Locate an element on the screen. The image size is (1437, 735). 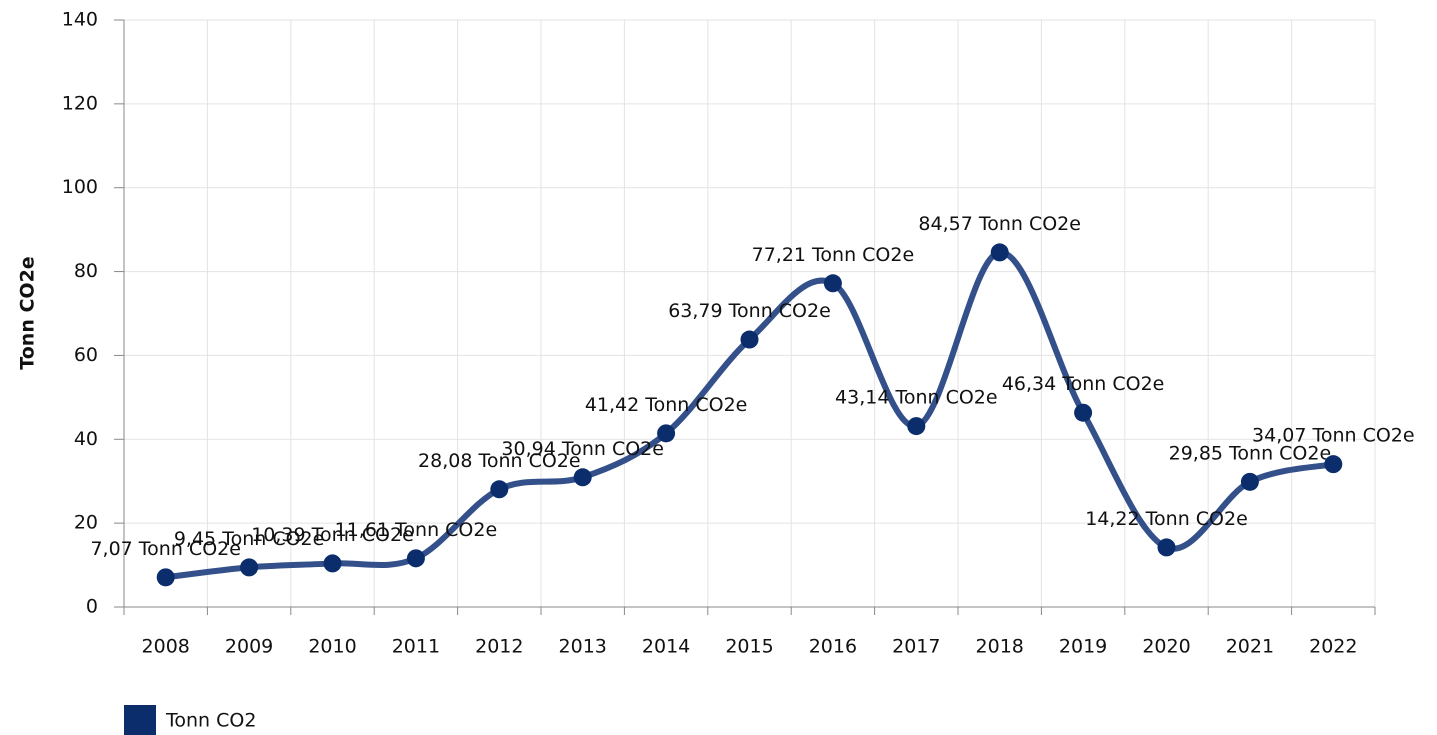
x-tick-label: 2017 is located at coordinates (916, 647).